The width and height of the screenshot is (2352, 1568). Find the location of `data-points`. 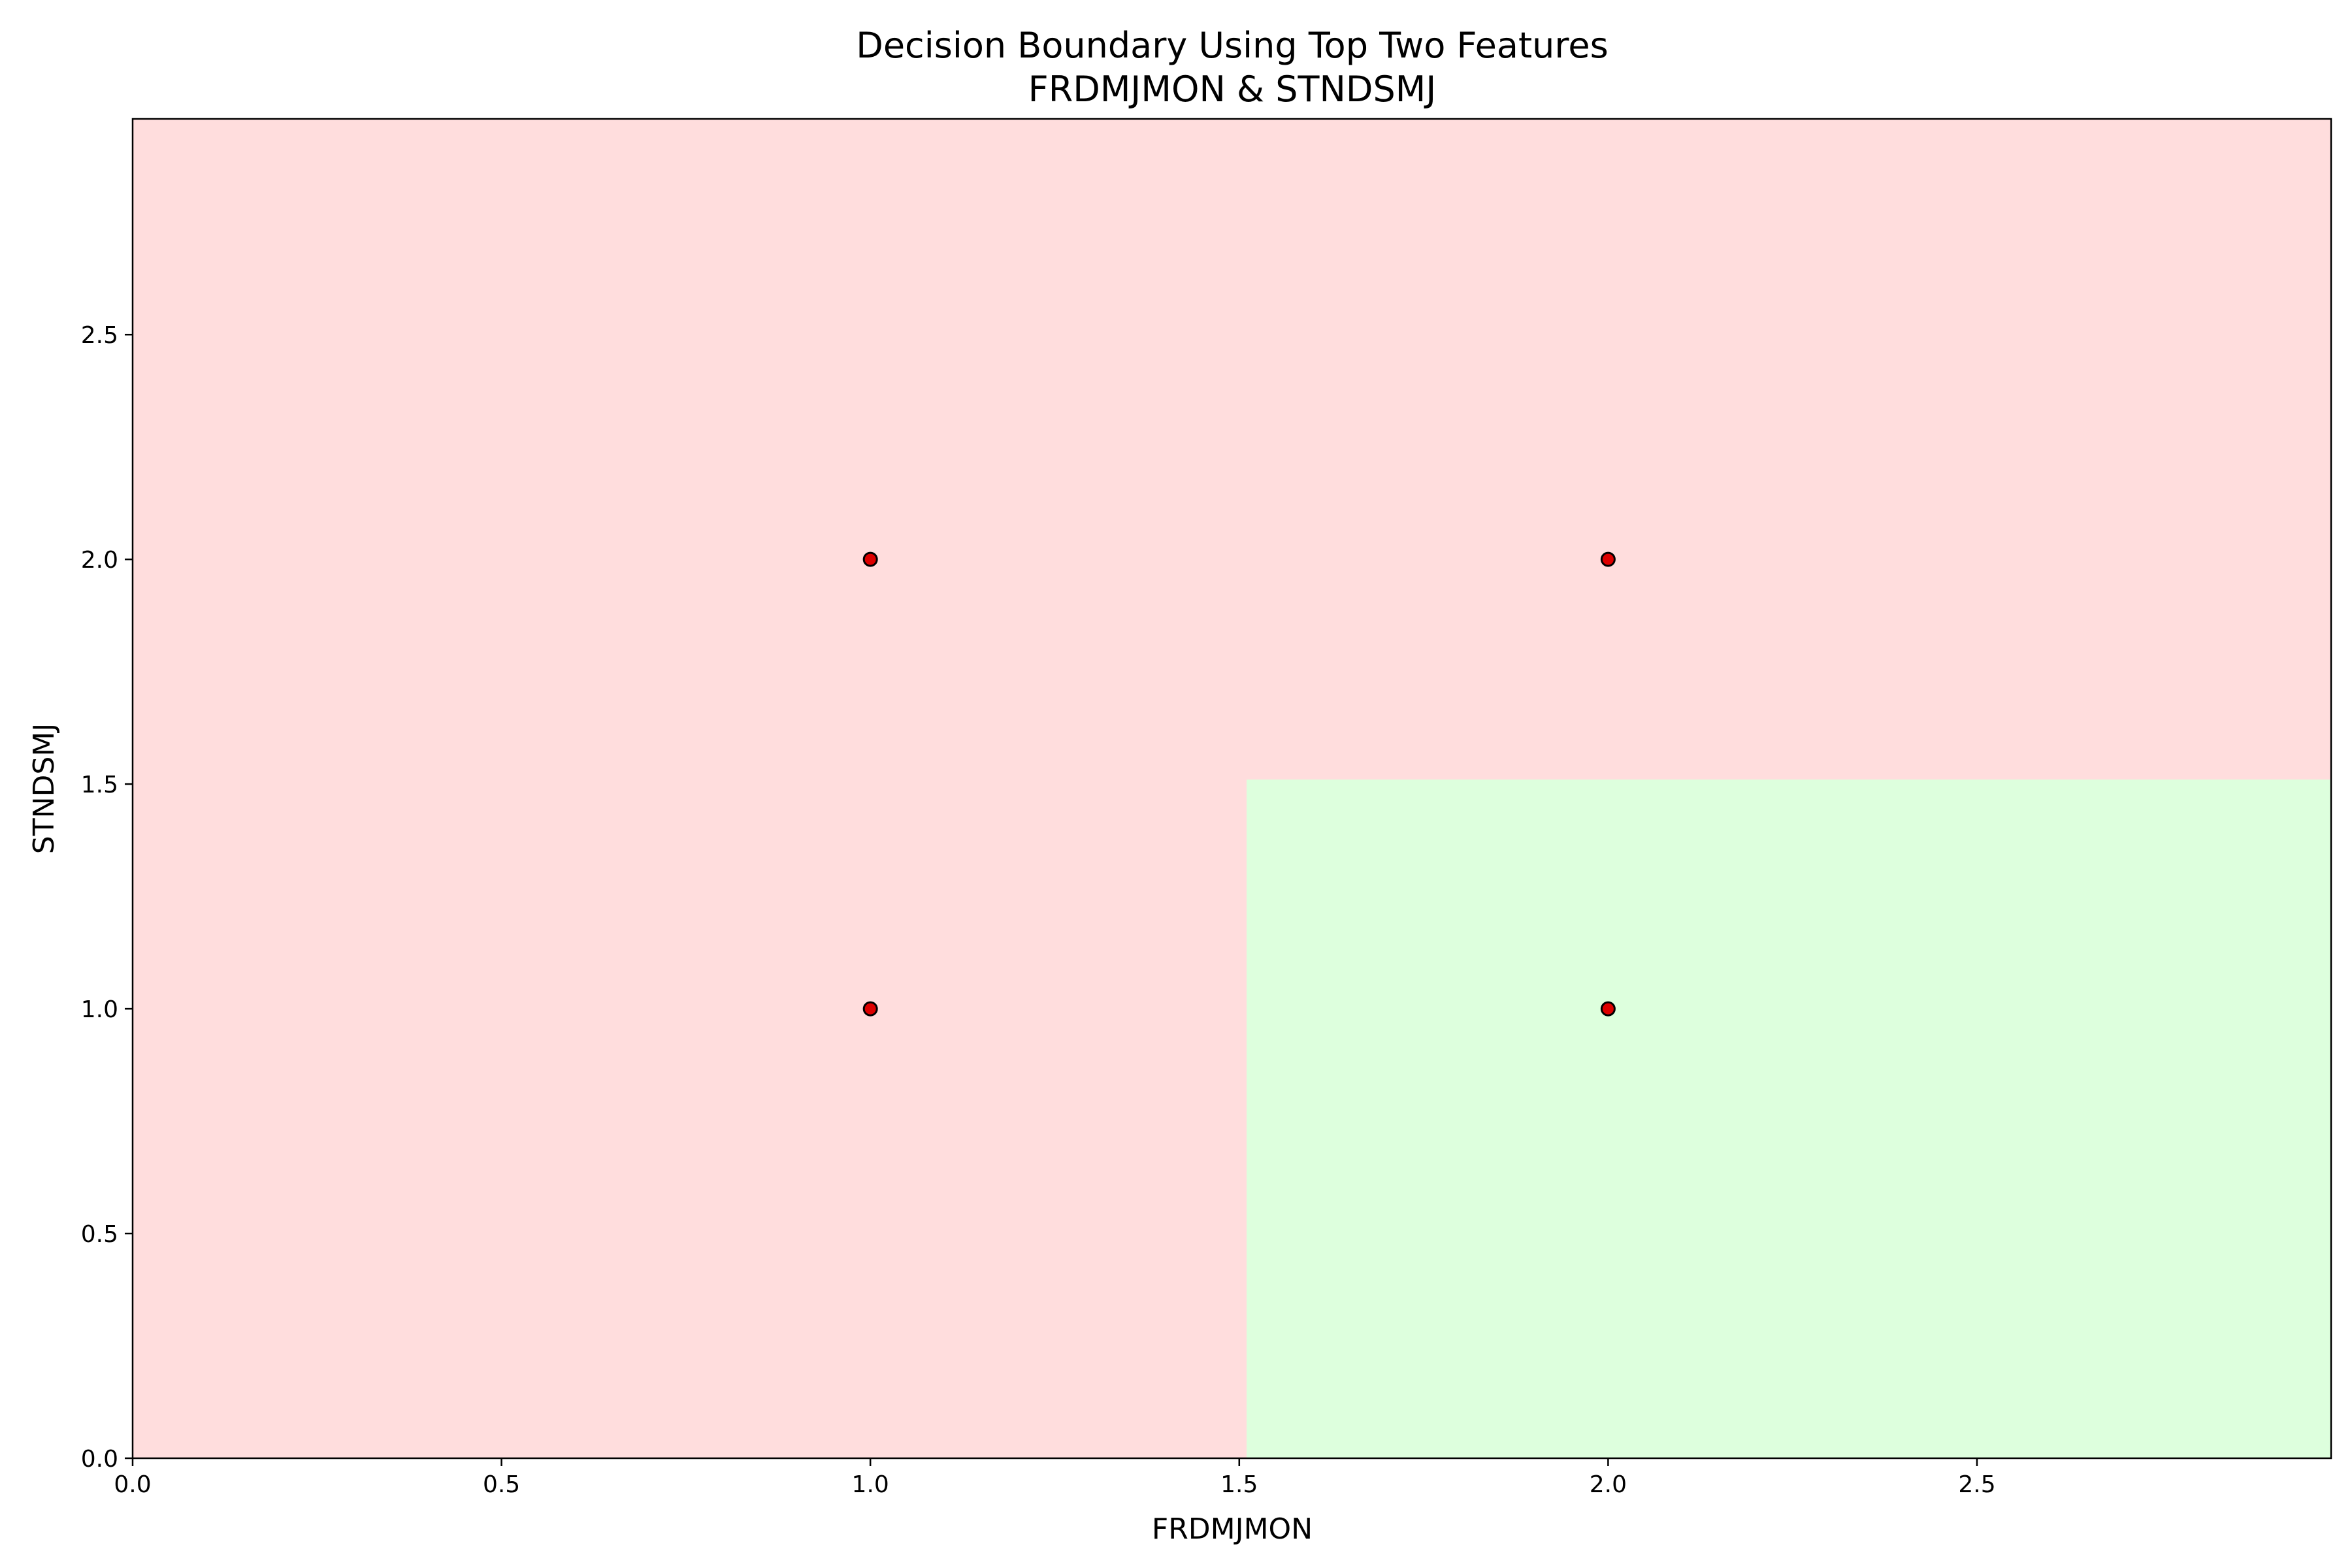

data-points is located at coordinates (1239, 784).